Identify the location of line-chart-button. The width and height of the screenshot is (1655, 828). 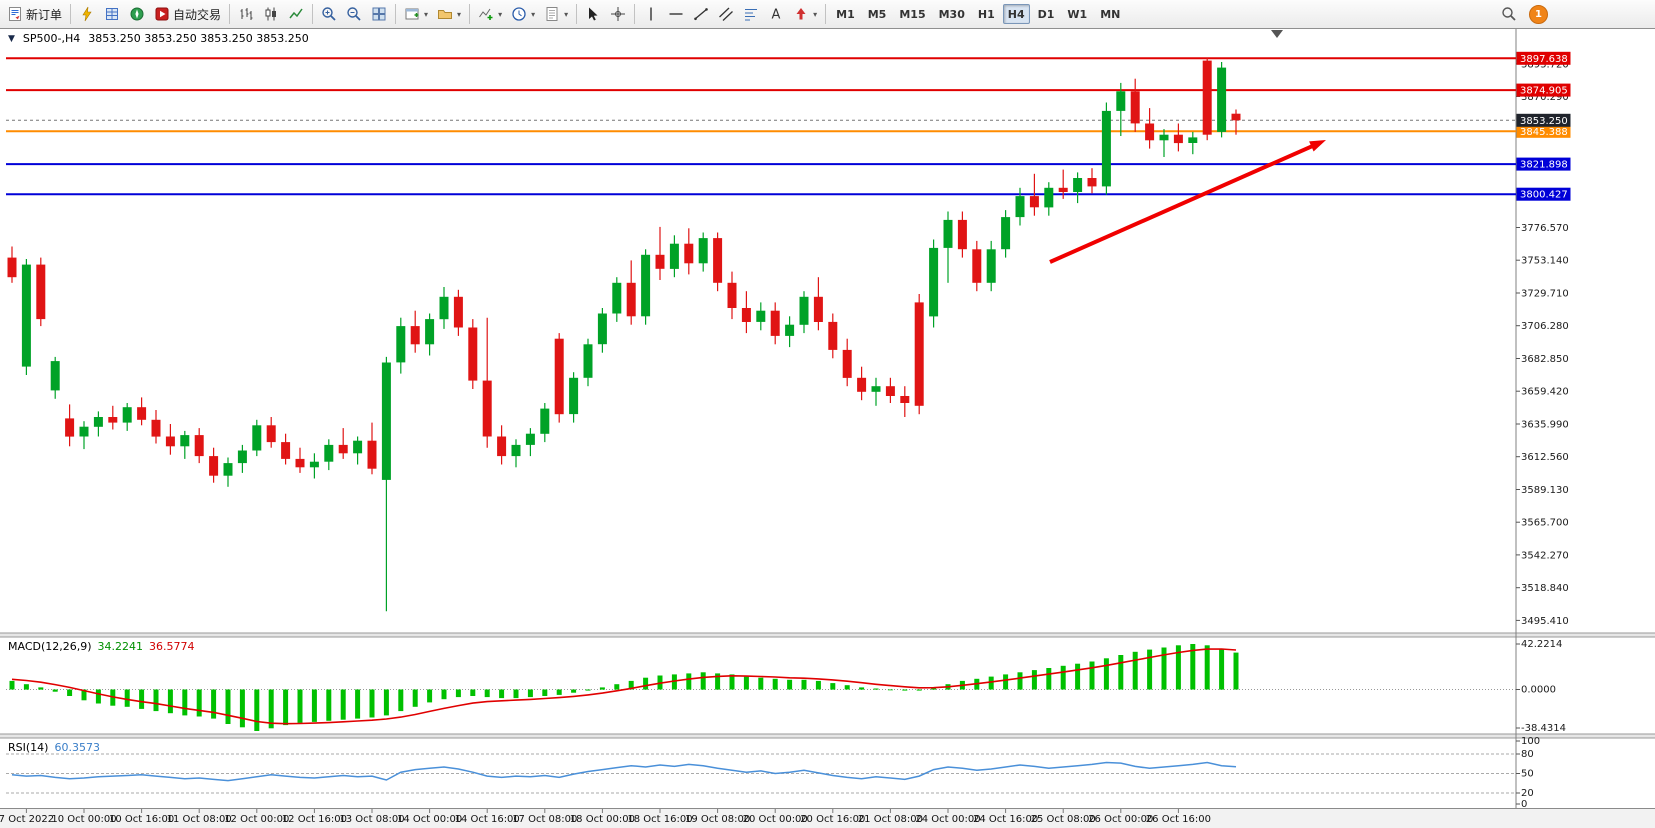
(296, 14).